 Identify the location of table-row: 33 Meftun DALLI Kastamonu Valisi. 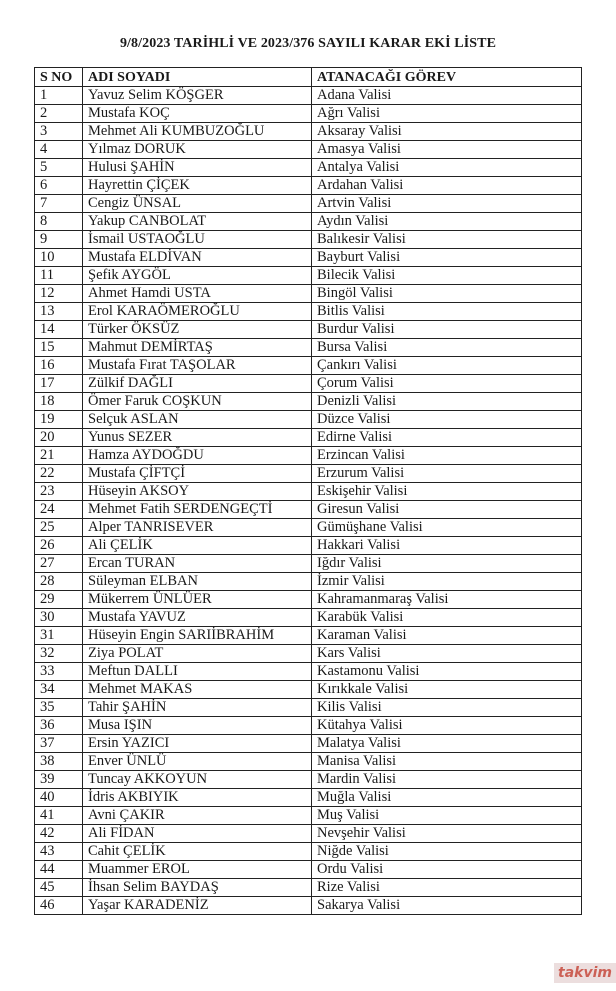
(308, 671).